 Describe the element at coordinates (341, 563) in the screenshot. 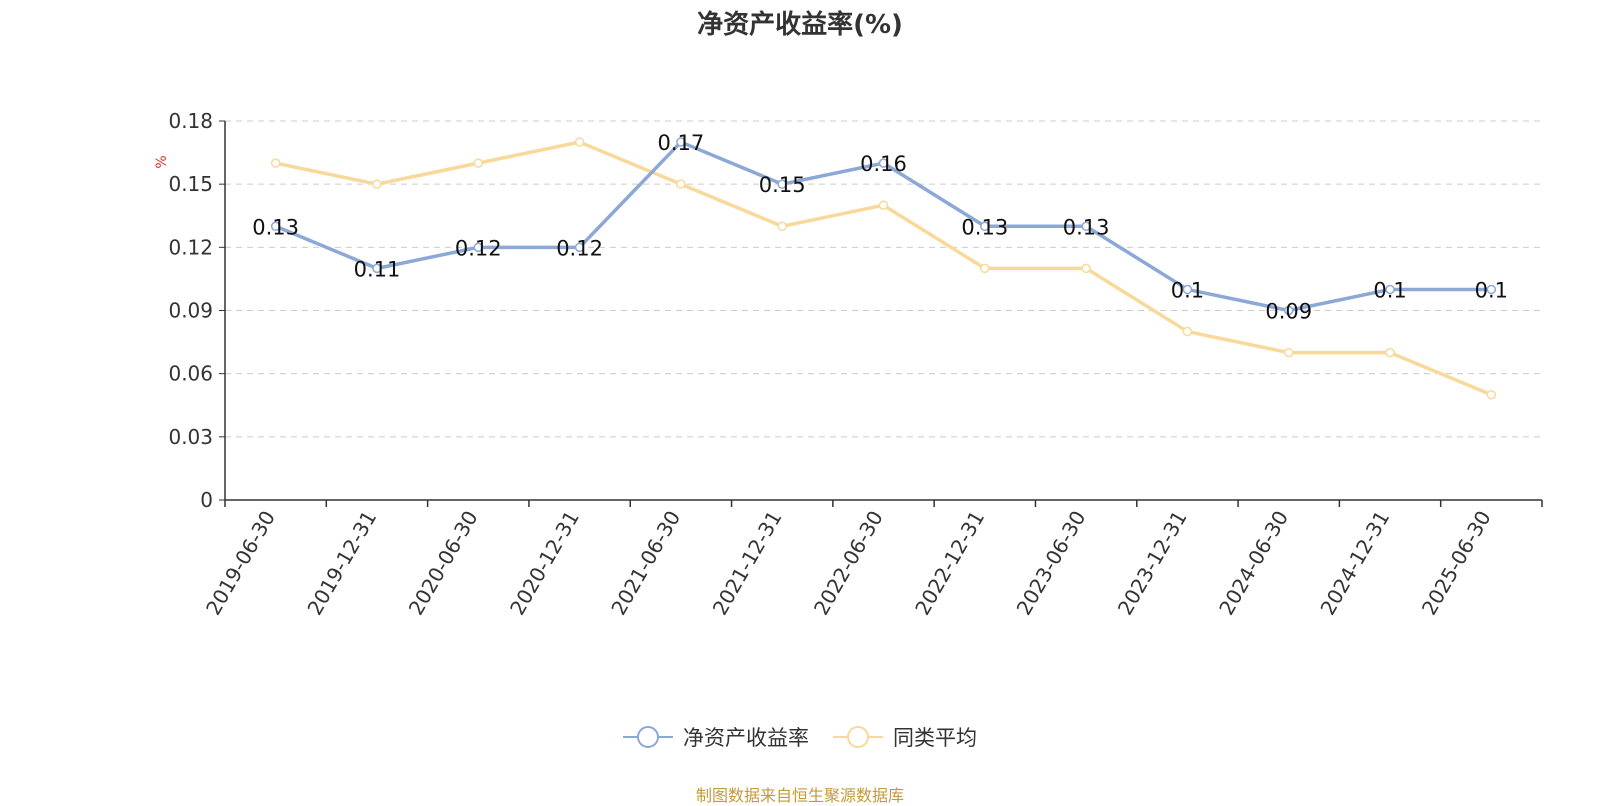

I see `x-tick-label: 2019-12-31` at that location.